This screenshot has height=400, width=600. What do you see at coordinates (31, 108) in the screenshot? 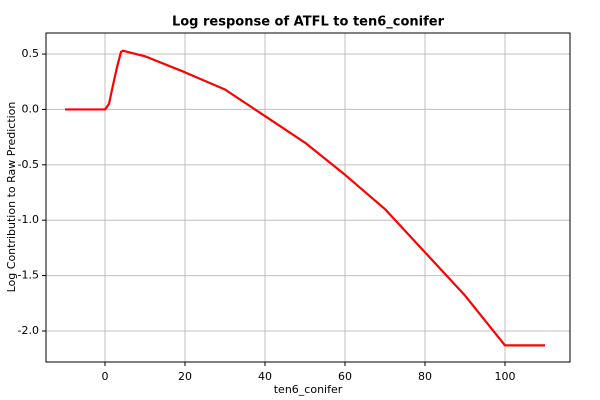
I see `y-tick-label: 0.0` at bounding box center [31, 108].